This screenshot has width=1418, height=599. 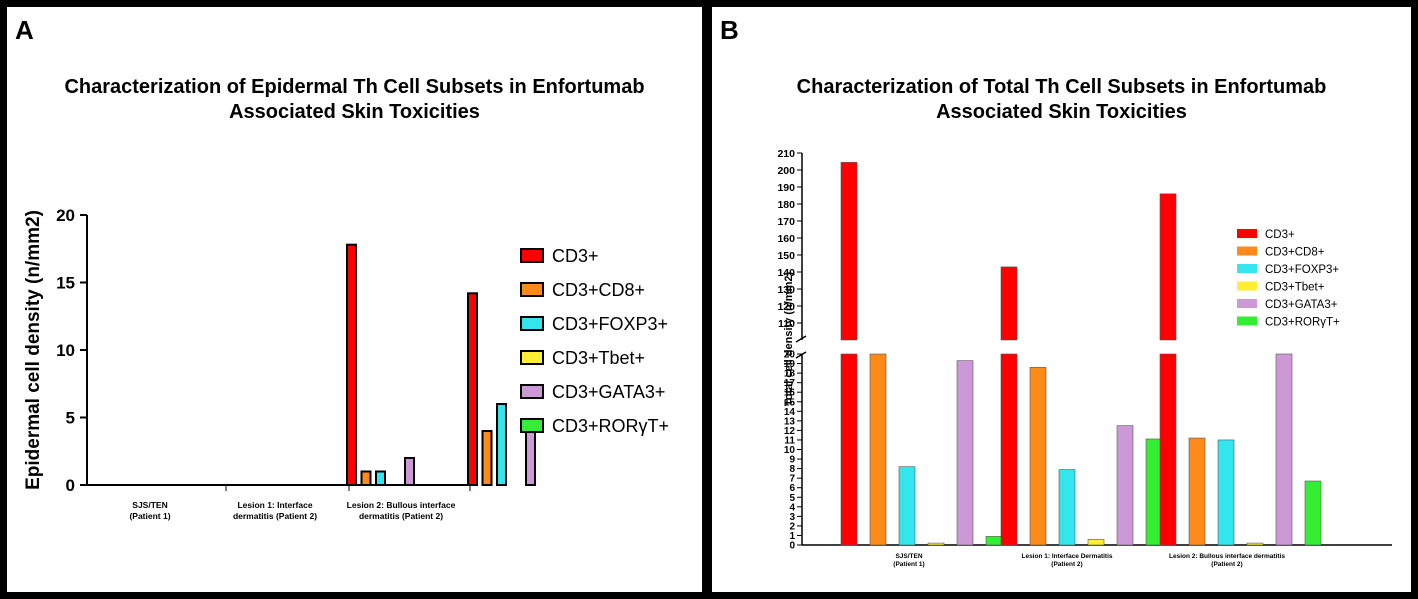 What do you see at coordinates (792, 488) in the screenshot?
I see `y-tick-label: 6` at bounding box center [792, 488].